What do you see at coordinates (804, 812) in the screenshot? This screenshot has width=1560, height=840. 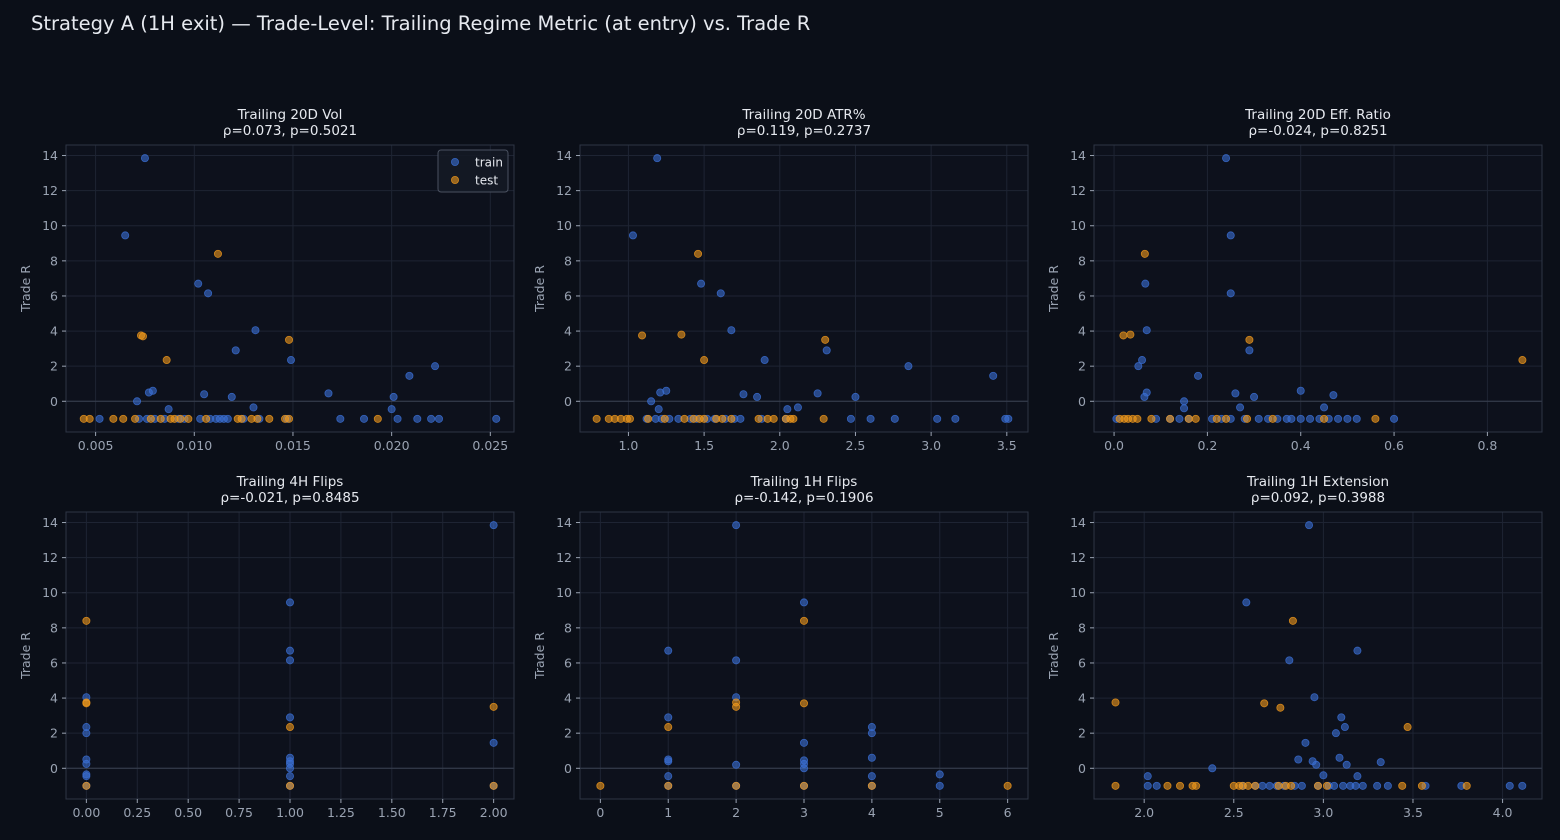 I see `x-tick-label: 3` at bounding box center [804, 812].